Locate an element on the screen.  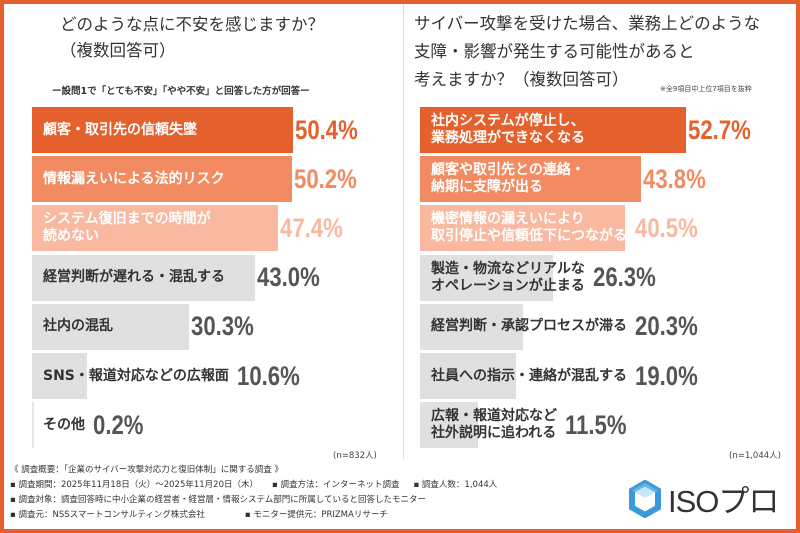
panel-divider is located at coordinates (403, 231).